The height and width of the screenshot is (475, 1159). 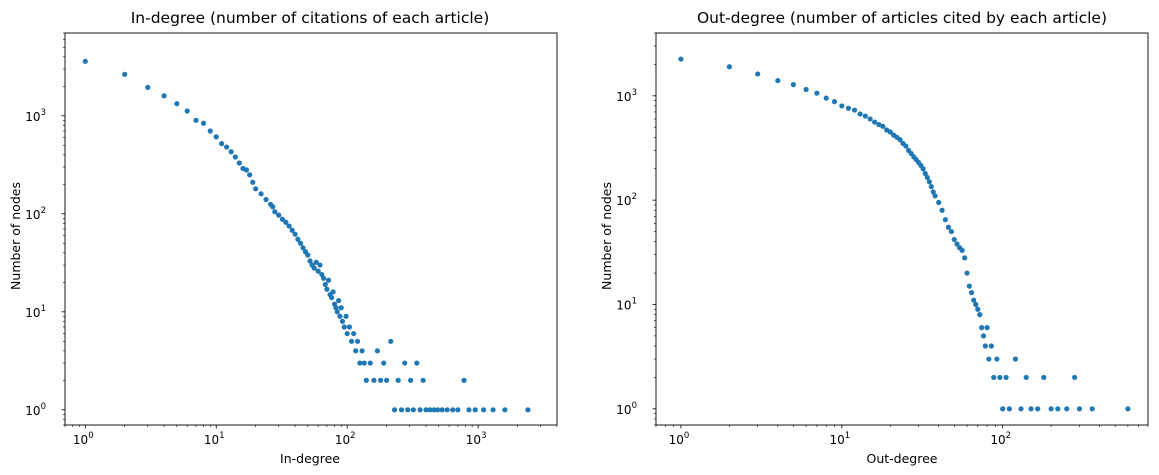 I want to click on x-tick-label: 10⁰, so click(x=679, y=439).